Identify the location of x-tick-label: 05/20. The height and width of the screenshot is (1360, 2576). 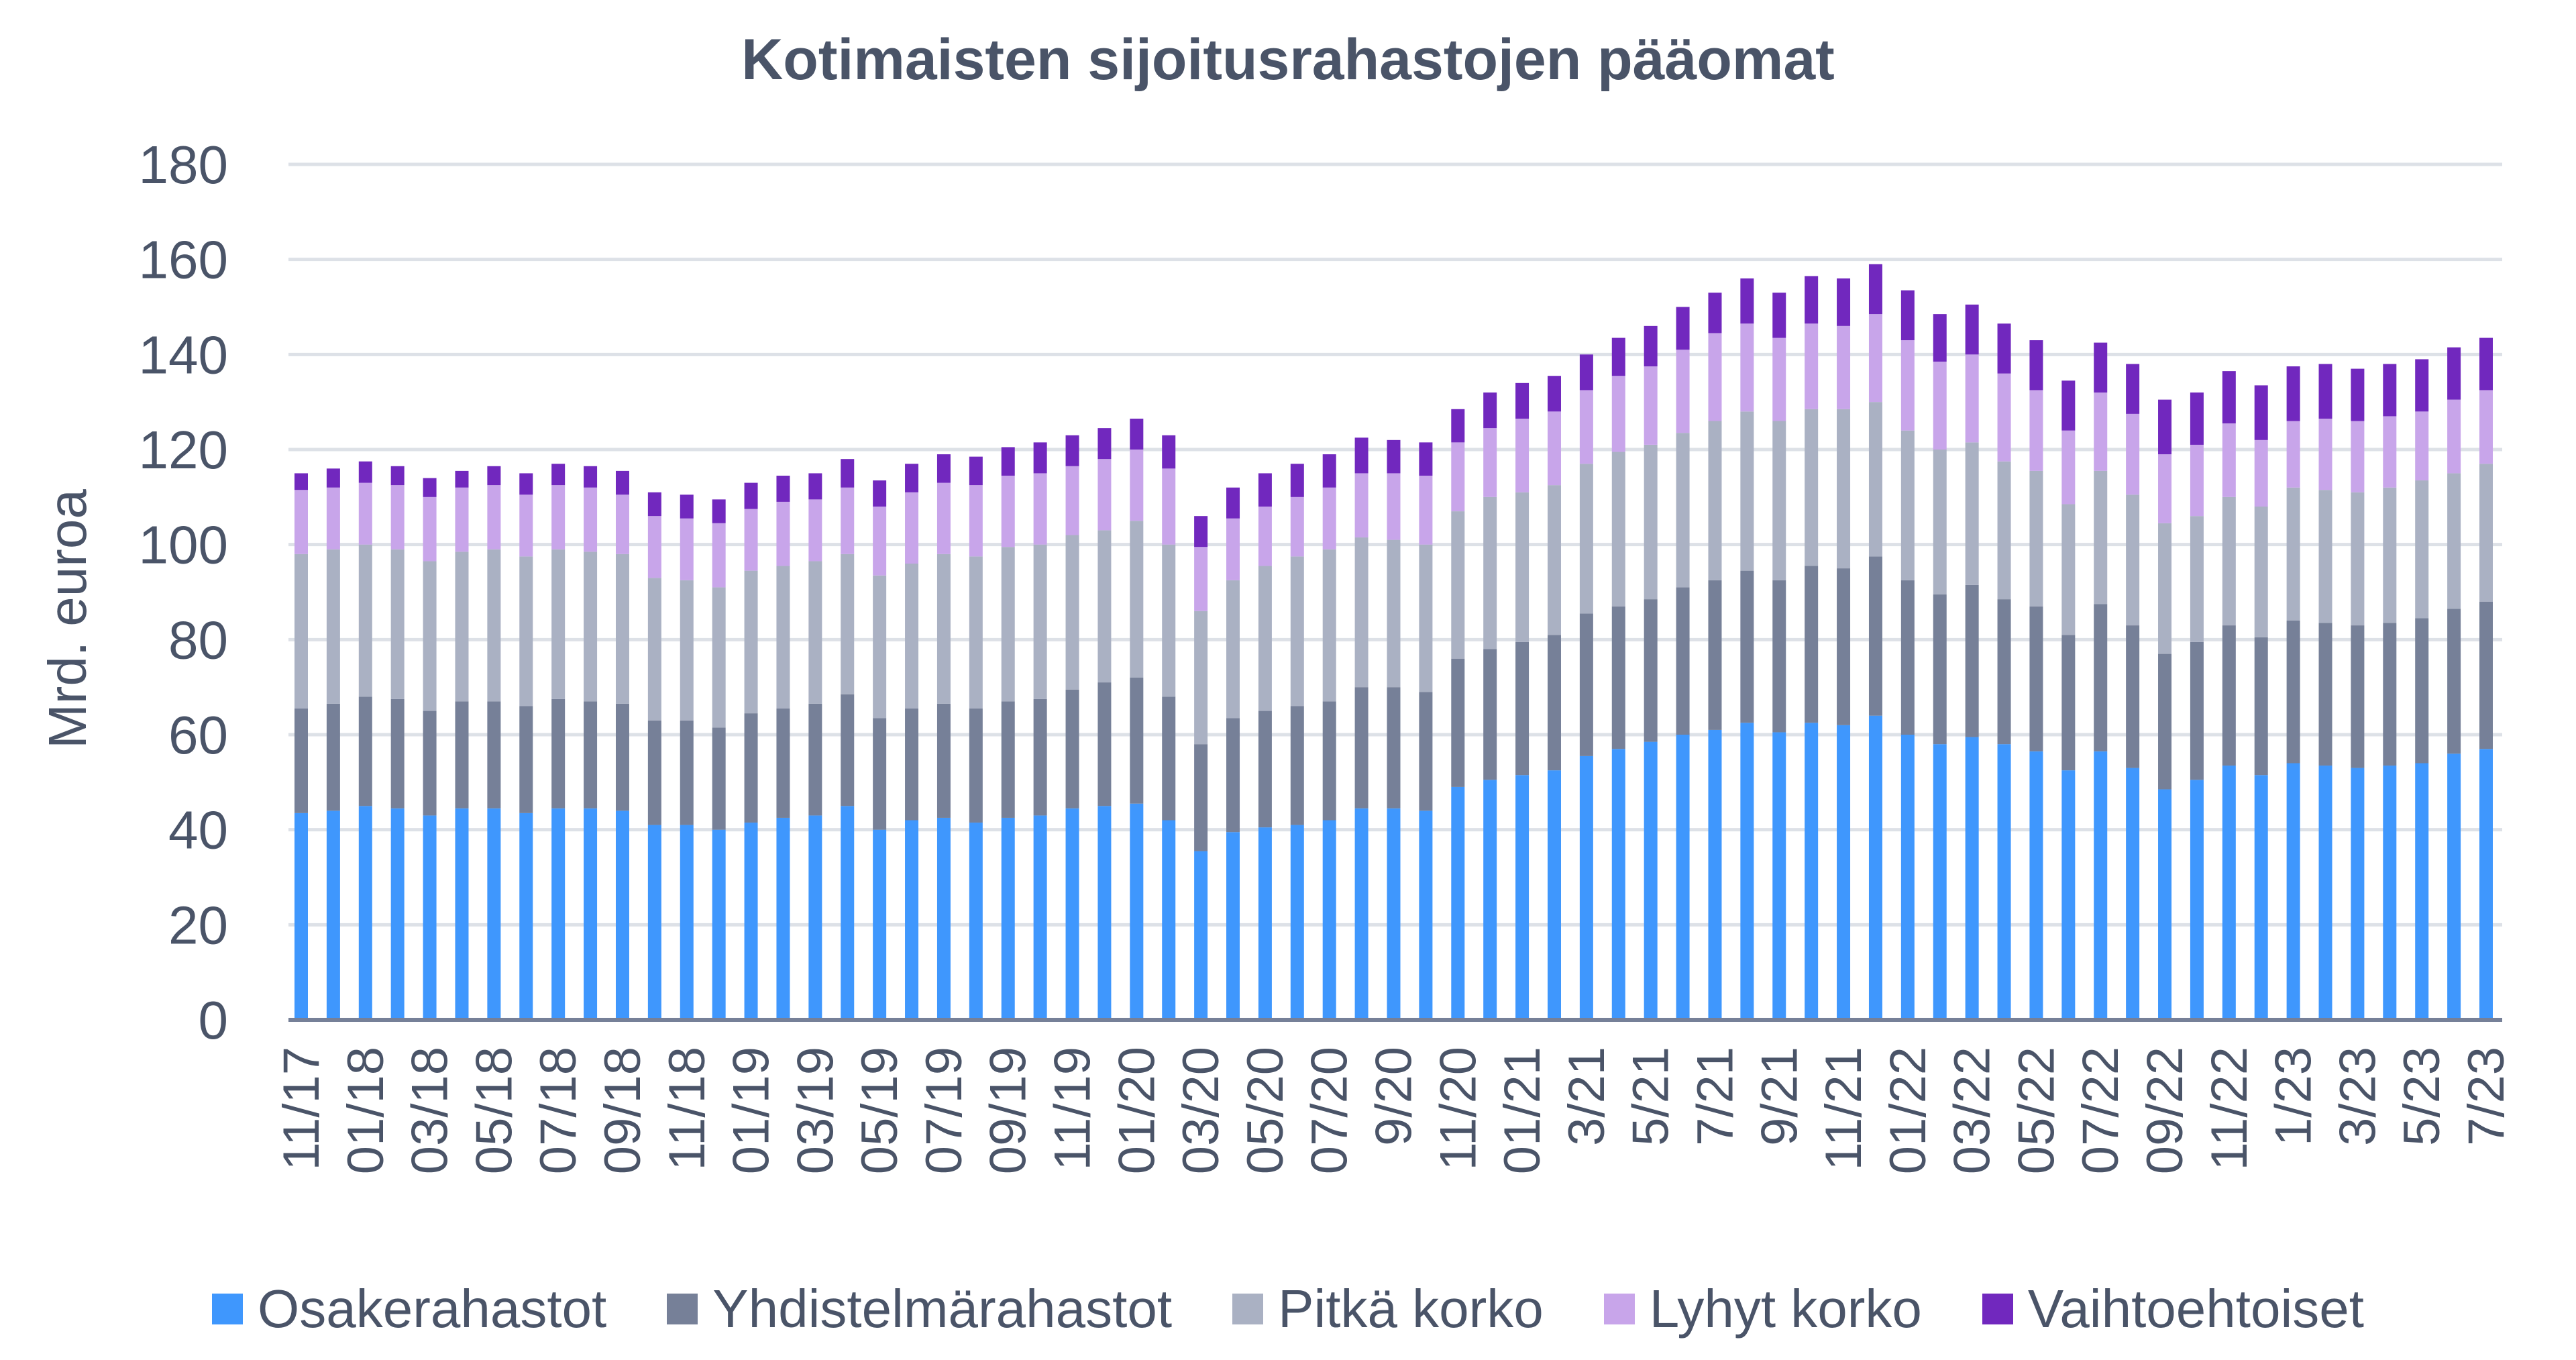
(1265, 1110).